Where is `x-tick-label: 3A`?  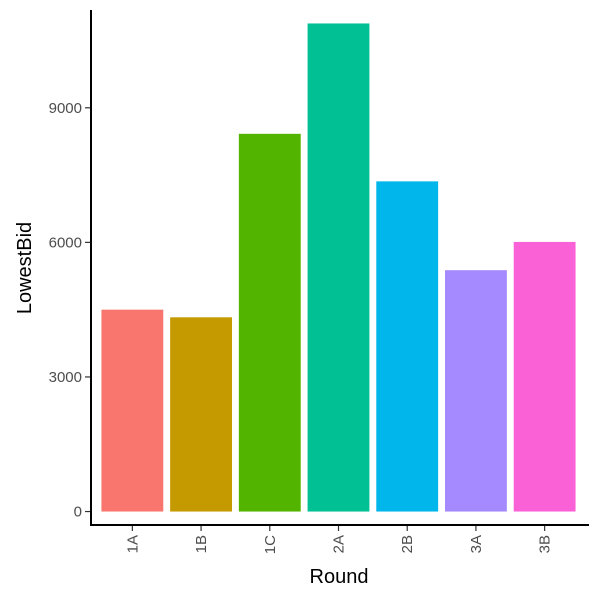 x-tick-label: 3A is located at coordinates (476, 544).